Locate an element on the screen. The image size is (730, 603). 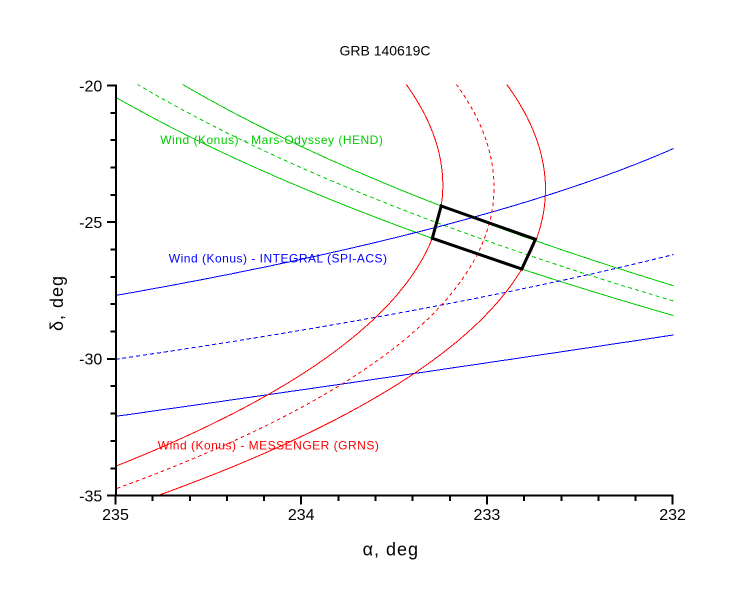
svg-text: -25 is located at coordinates (90, 223).